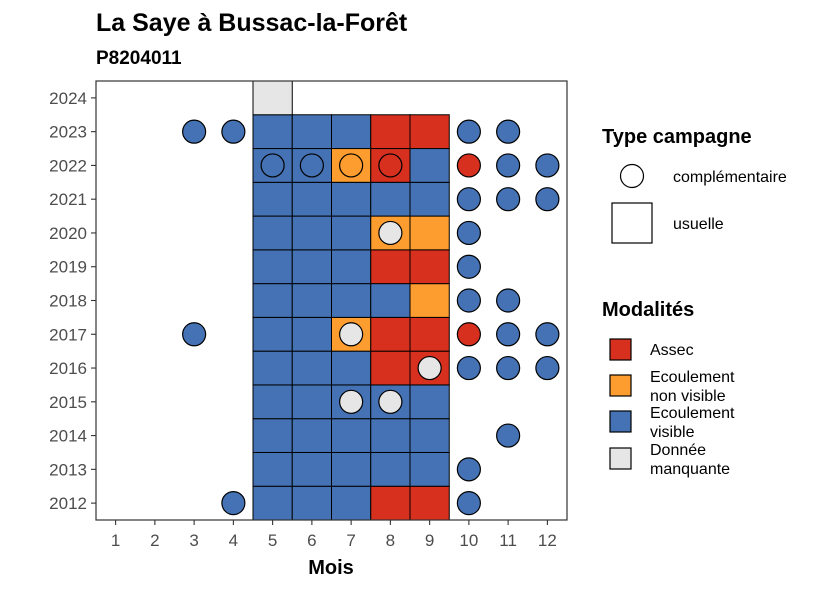 This screenshot has width=826, height=590. Describe the element at coordinates (331, 568) in the screenshot. I see `x-axis-title: Mois` at that location.